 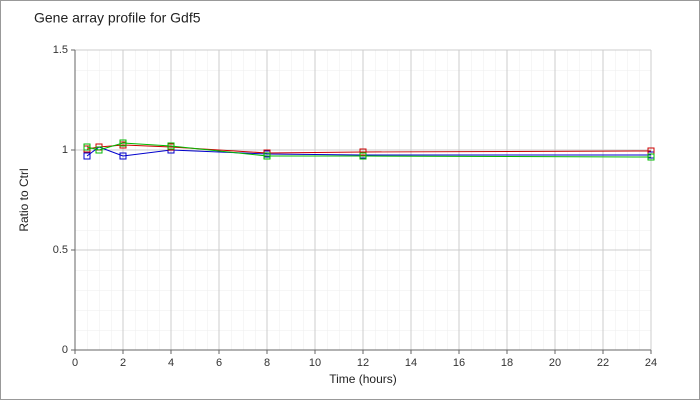 I want to click on x-tick-label: 24, so click(x=651, y=363).